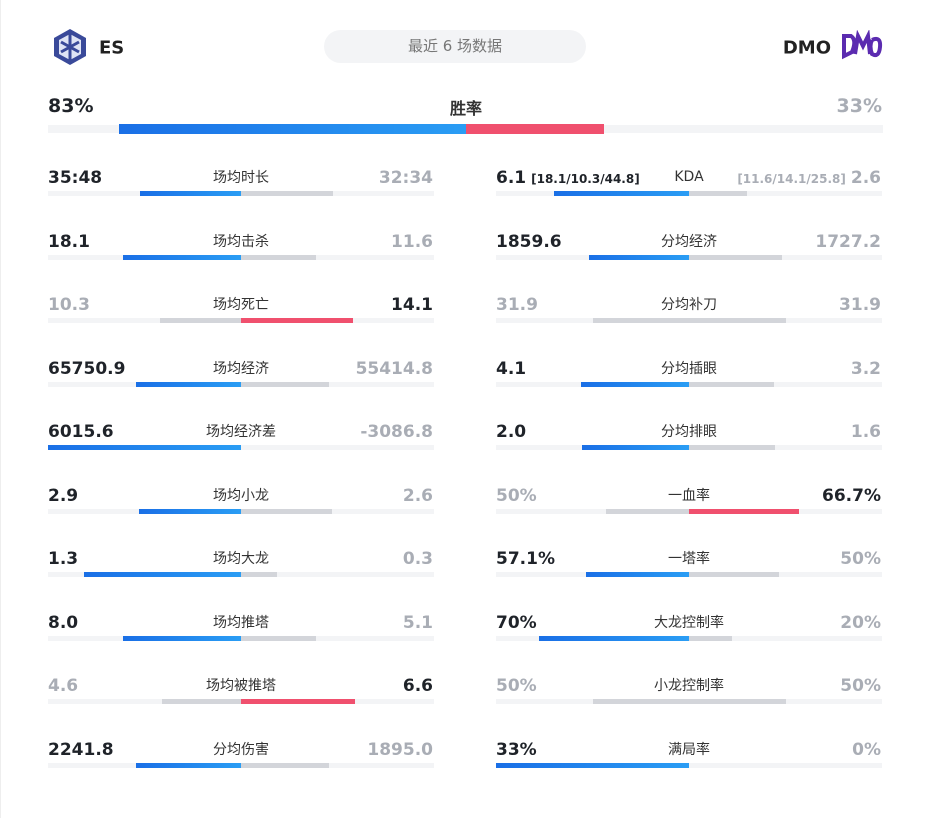 Image resolution: width=929 pixels, height=818 pixels. I want to click on left-value: 4.1, so click(511, 369).